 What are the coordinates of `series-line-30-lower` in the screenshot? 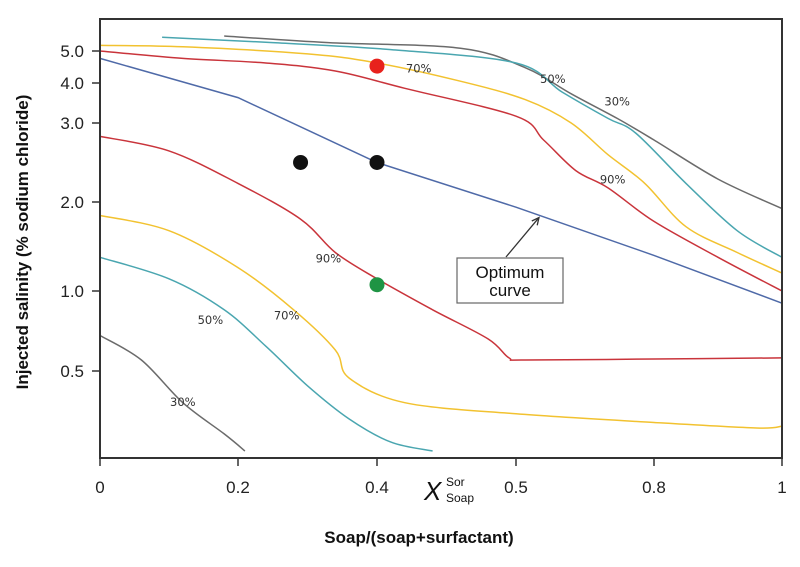 It's located at (172, 393).